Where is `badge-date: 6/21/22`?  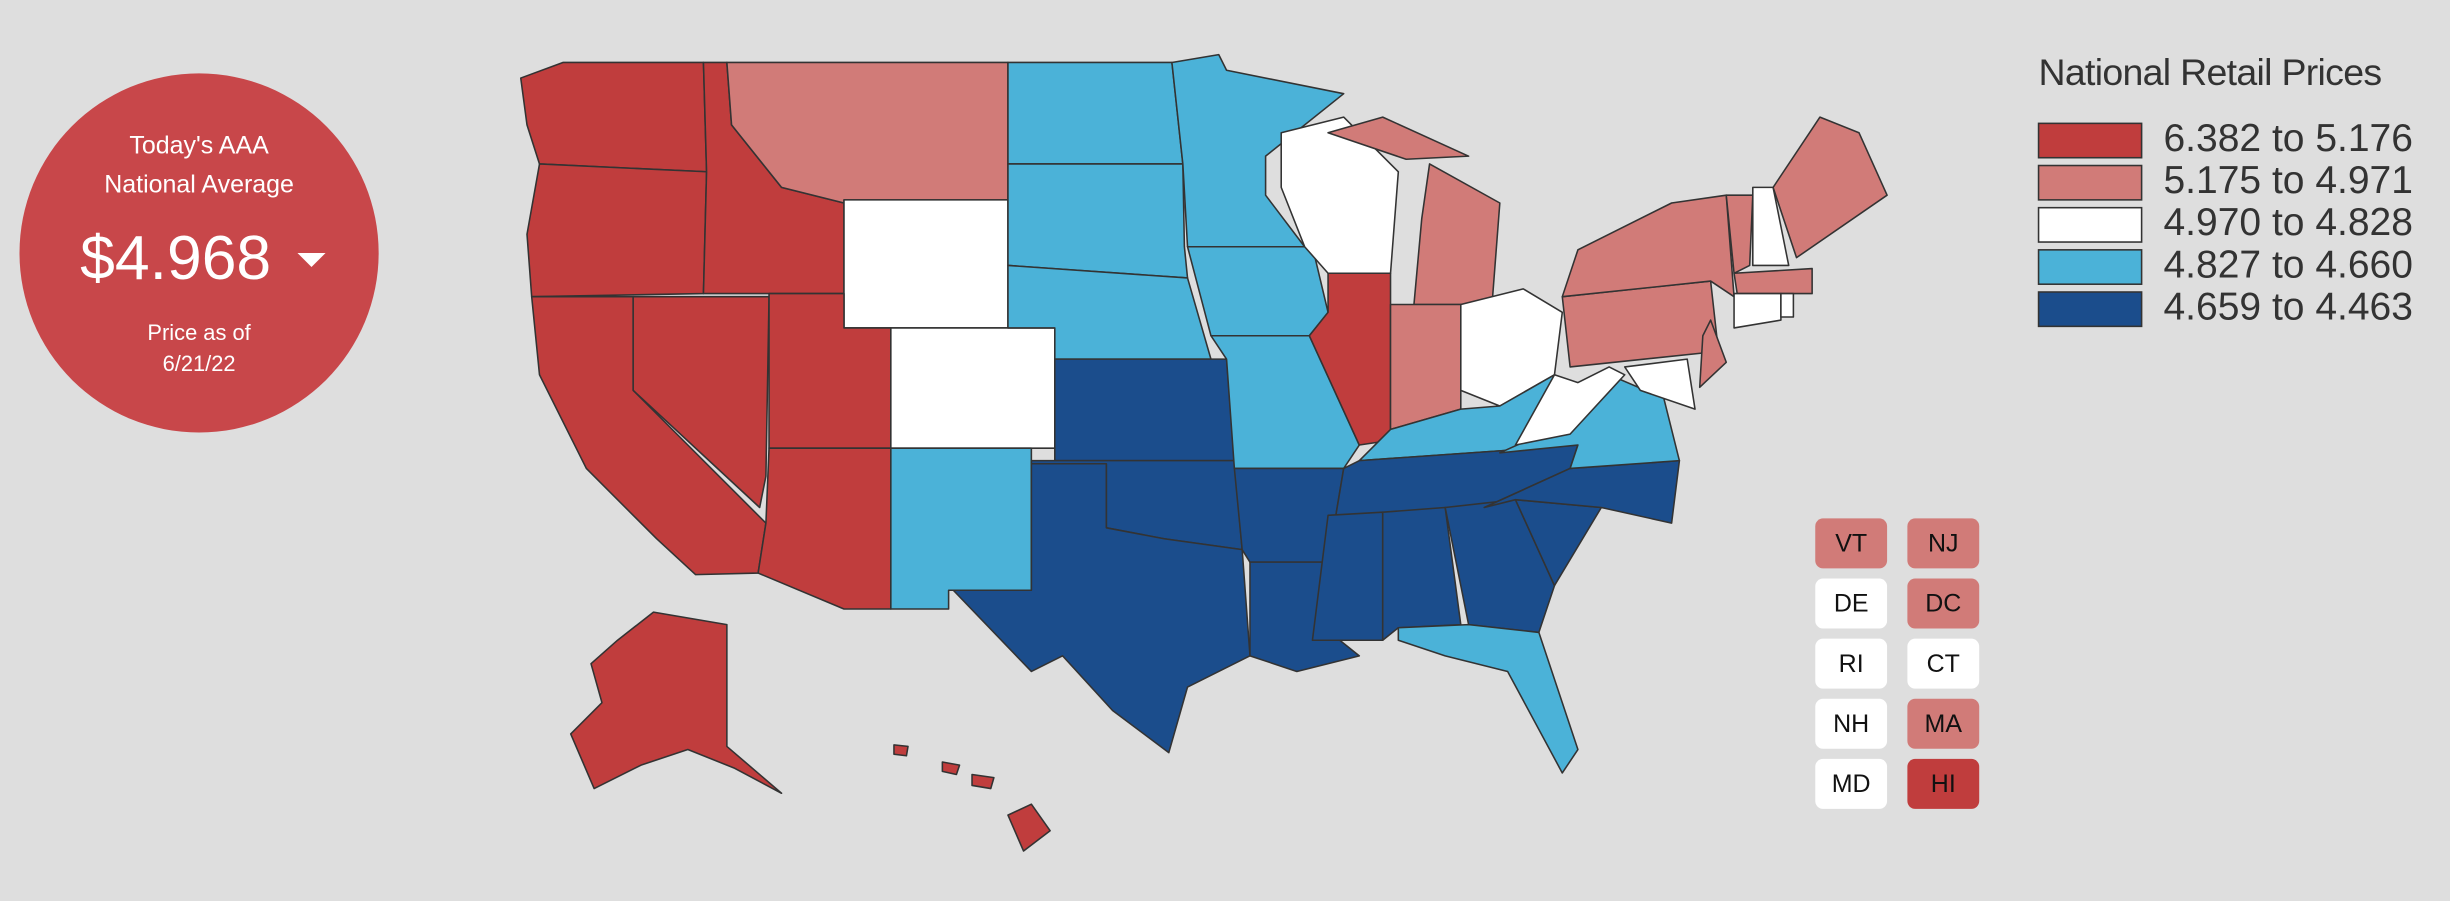
badge-date: 6/21/22 is located at coordinates (199, 363).